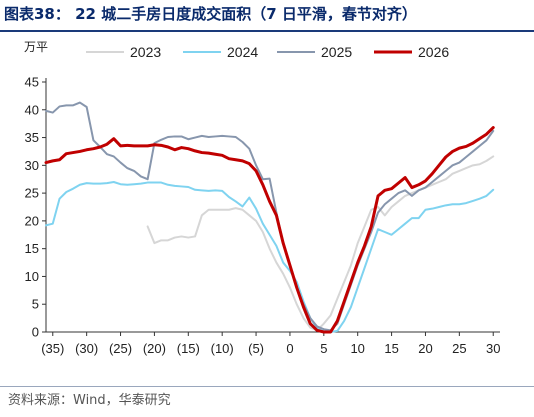 Image resolution: width=534 pixels, height=417 pixels. I want to click on x-tick-label: 30, so click(493, 348).